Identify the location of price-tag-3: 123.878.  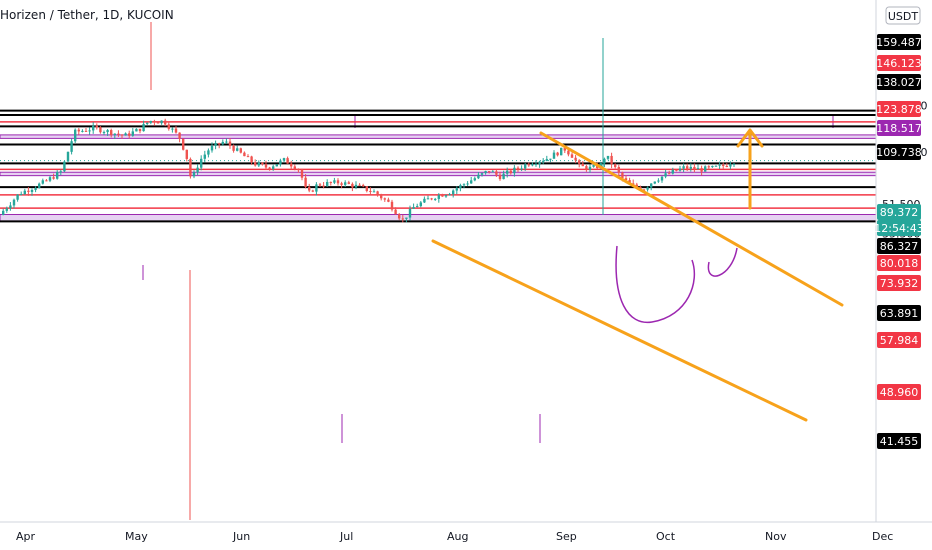
(899, 109).